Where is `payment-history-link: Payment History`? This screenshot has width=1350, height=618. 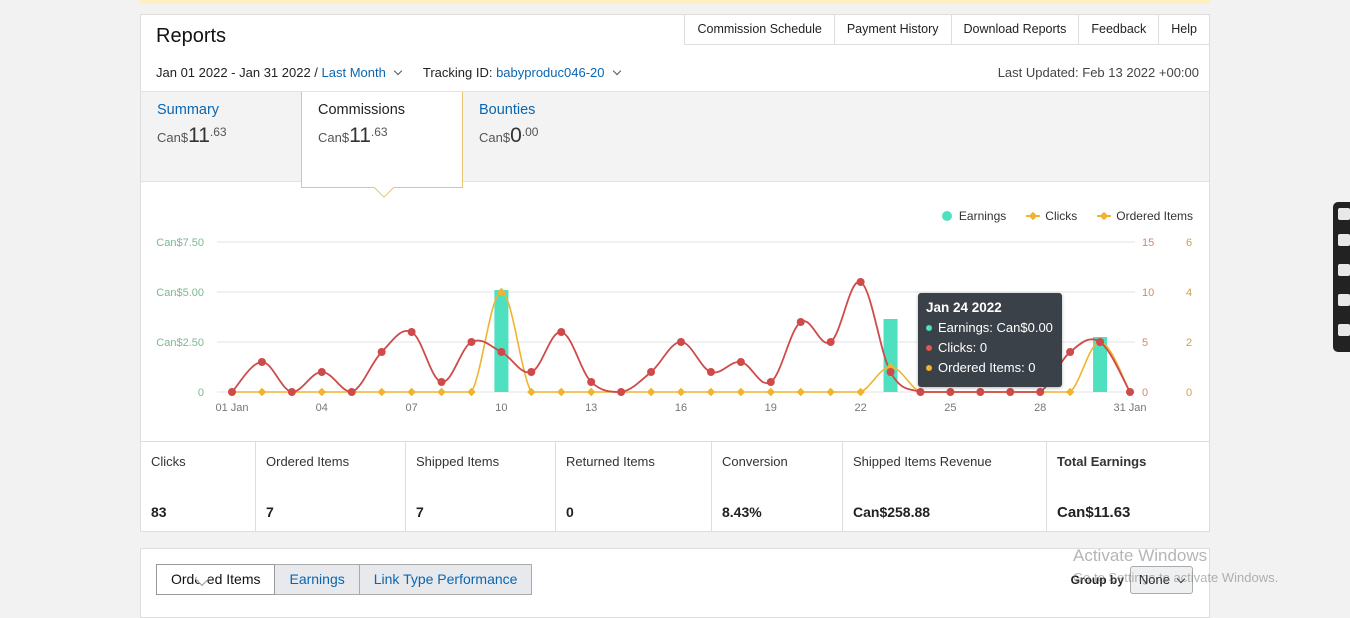 payment-history-link: Payment History is located at coordinates (893, 29).